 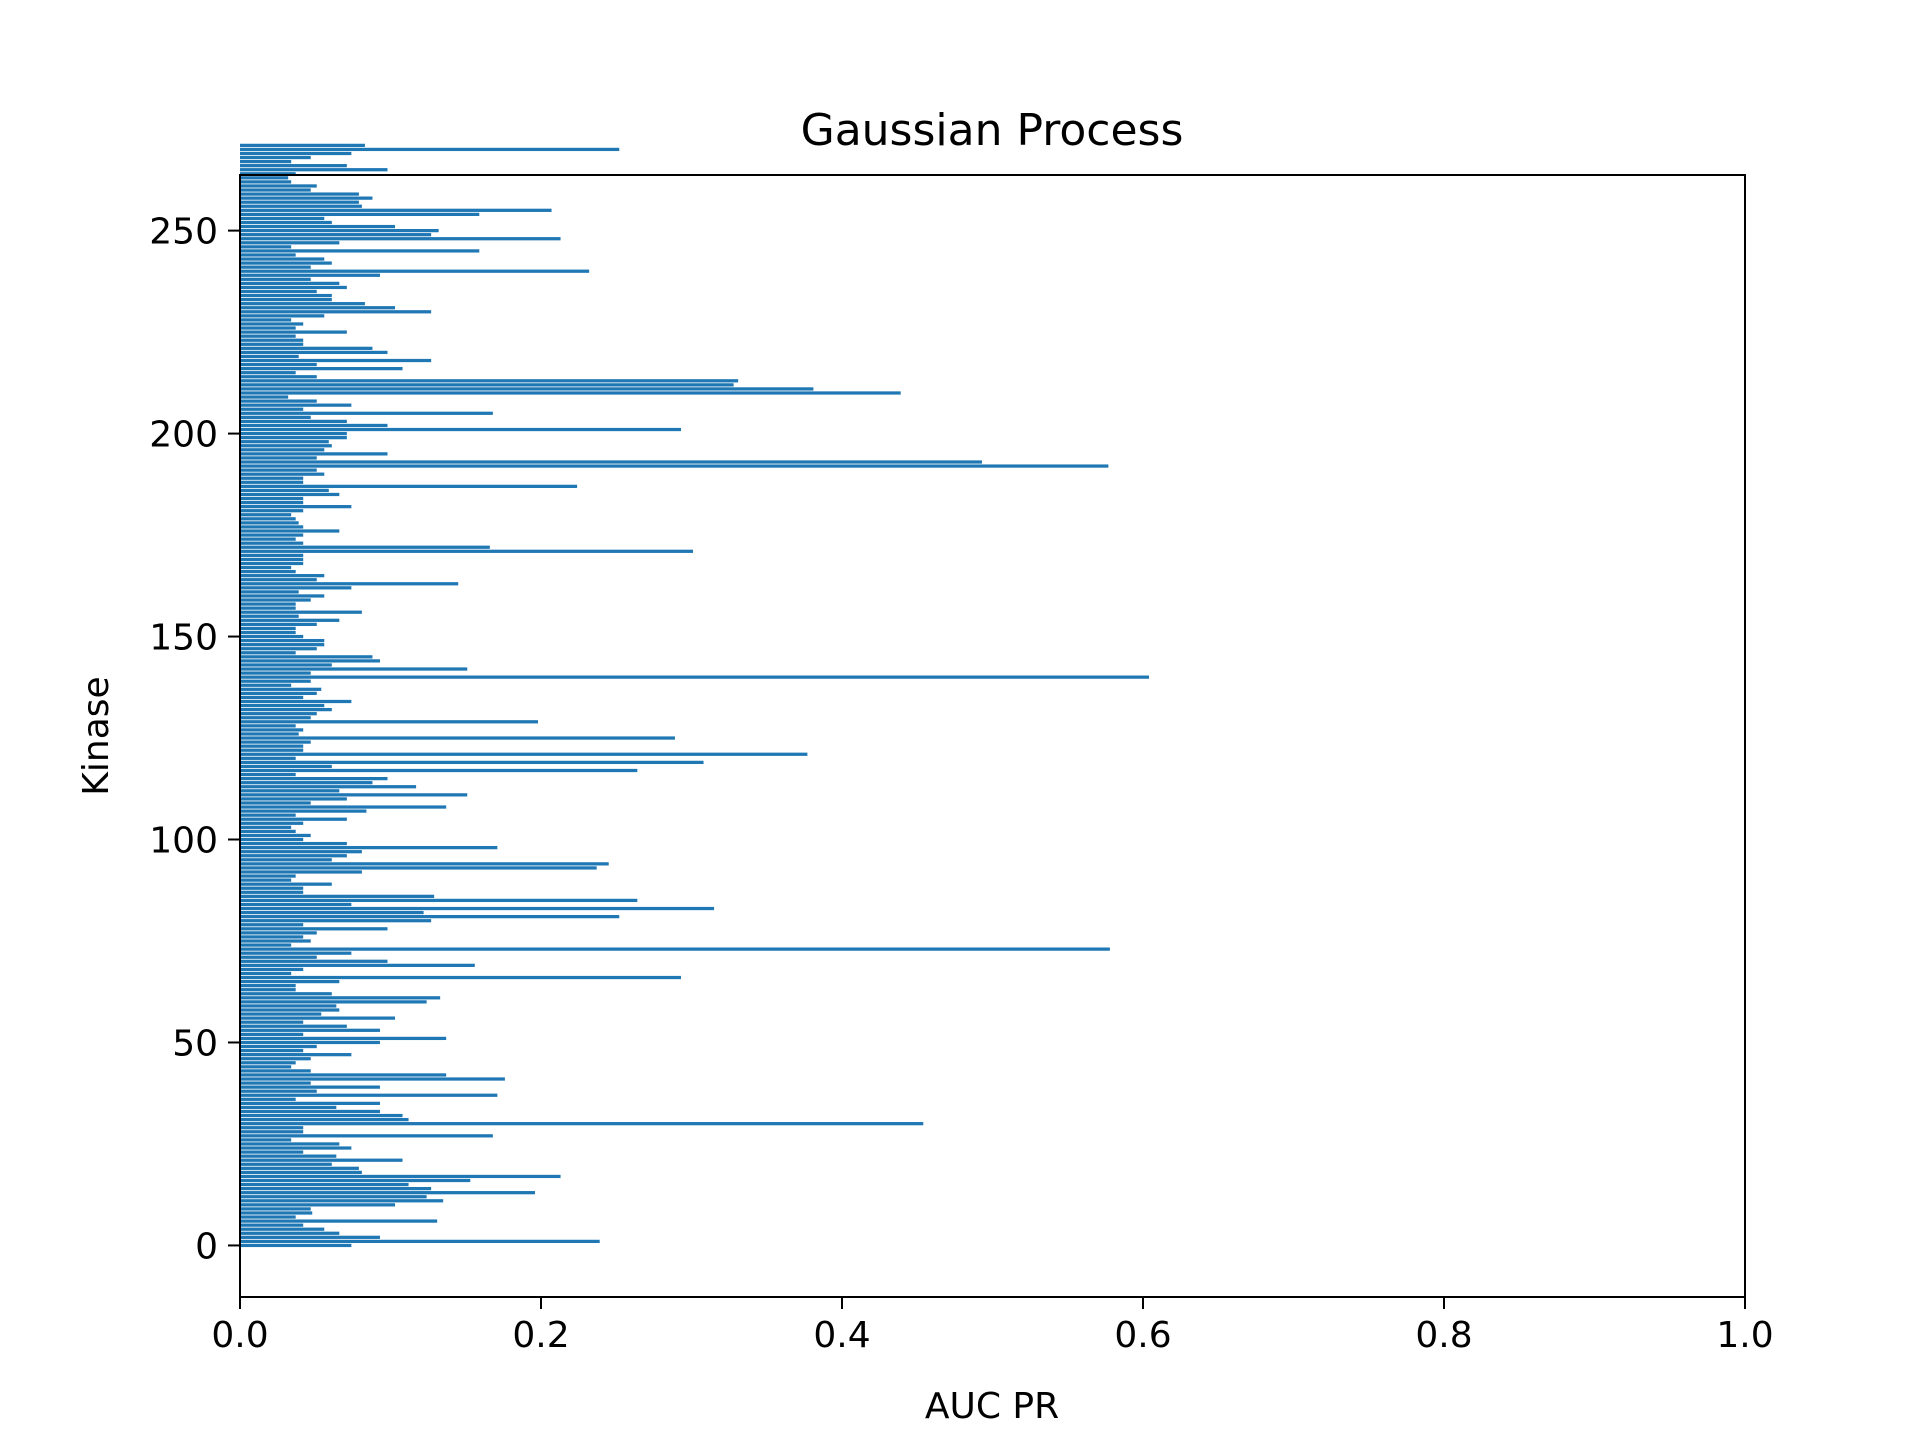 I want to click on y-tick-label: 50, so click(x=195, y=1043).